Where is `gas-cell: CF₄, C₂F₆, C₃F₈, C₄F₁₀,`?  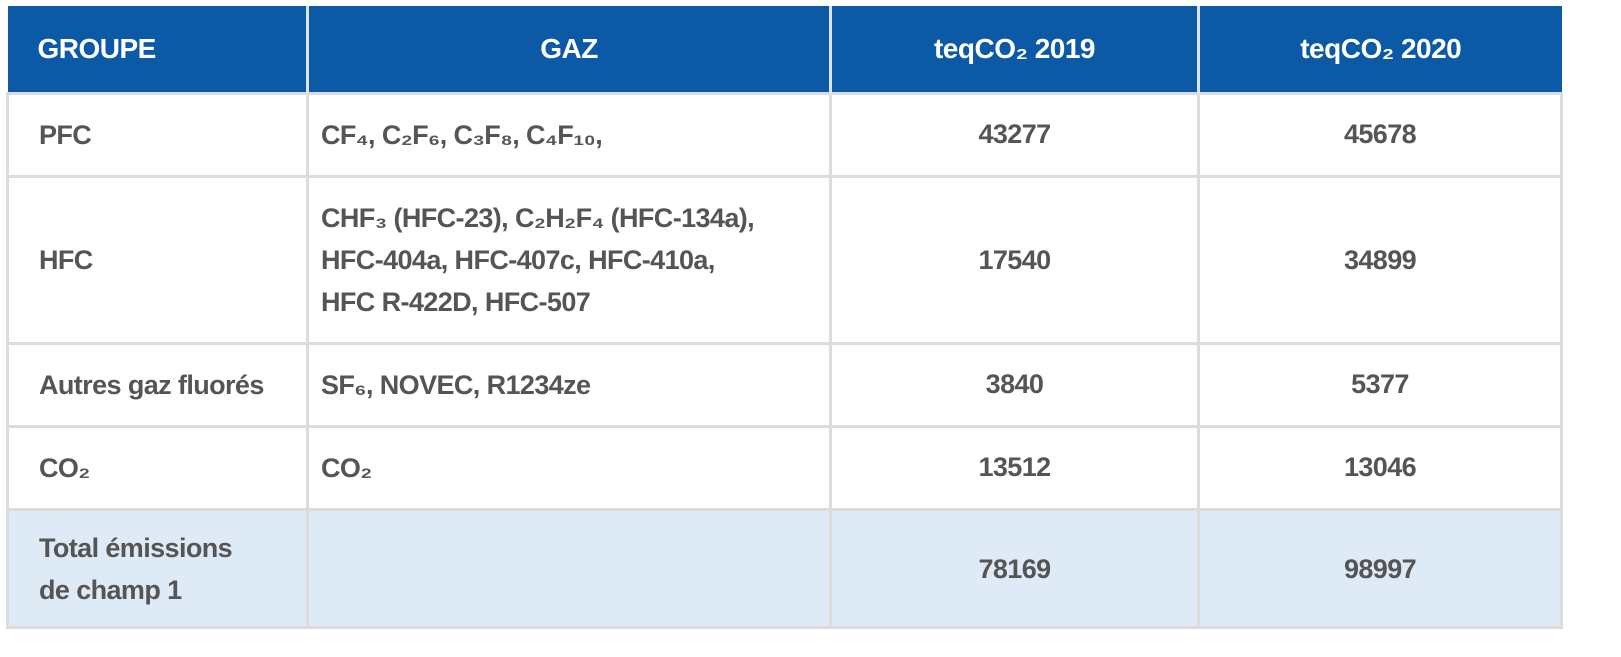 gas-cell: CF₄, C₂F₆, C₃F₈, C₄F₁₀, is located at coordinates (569, 135).